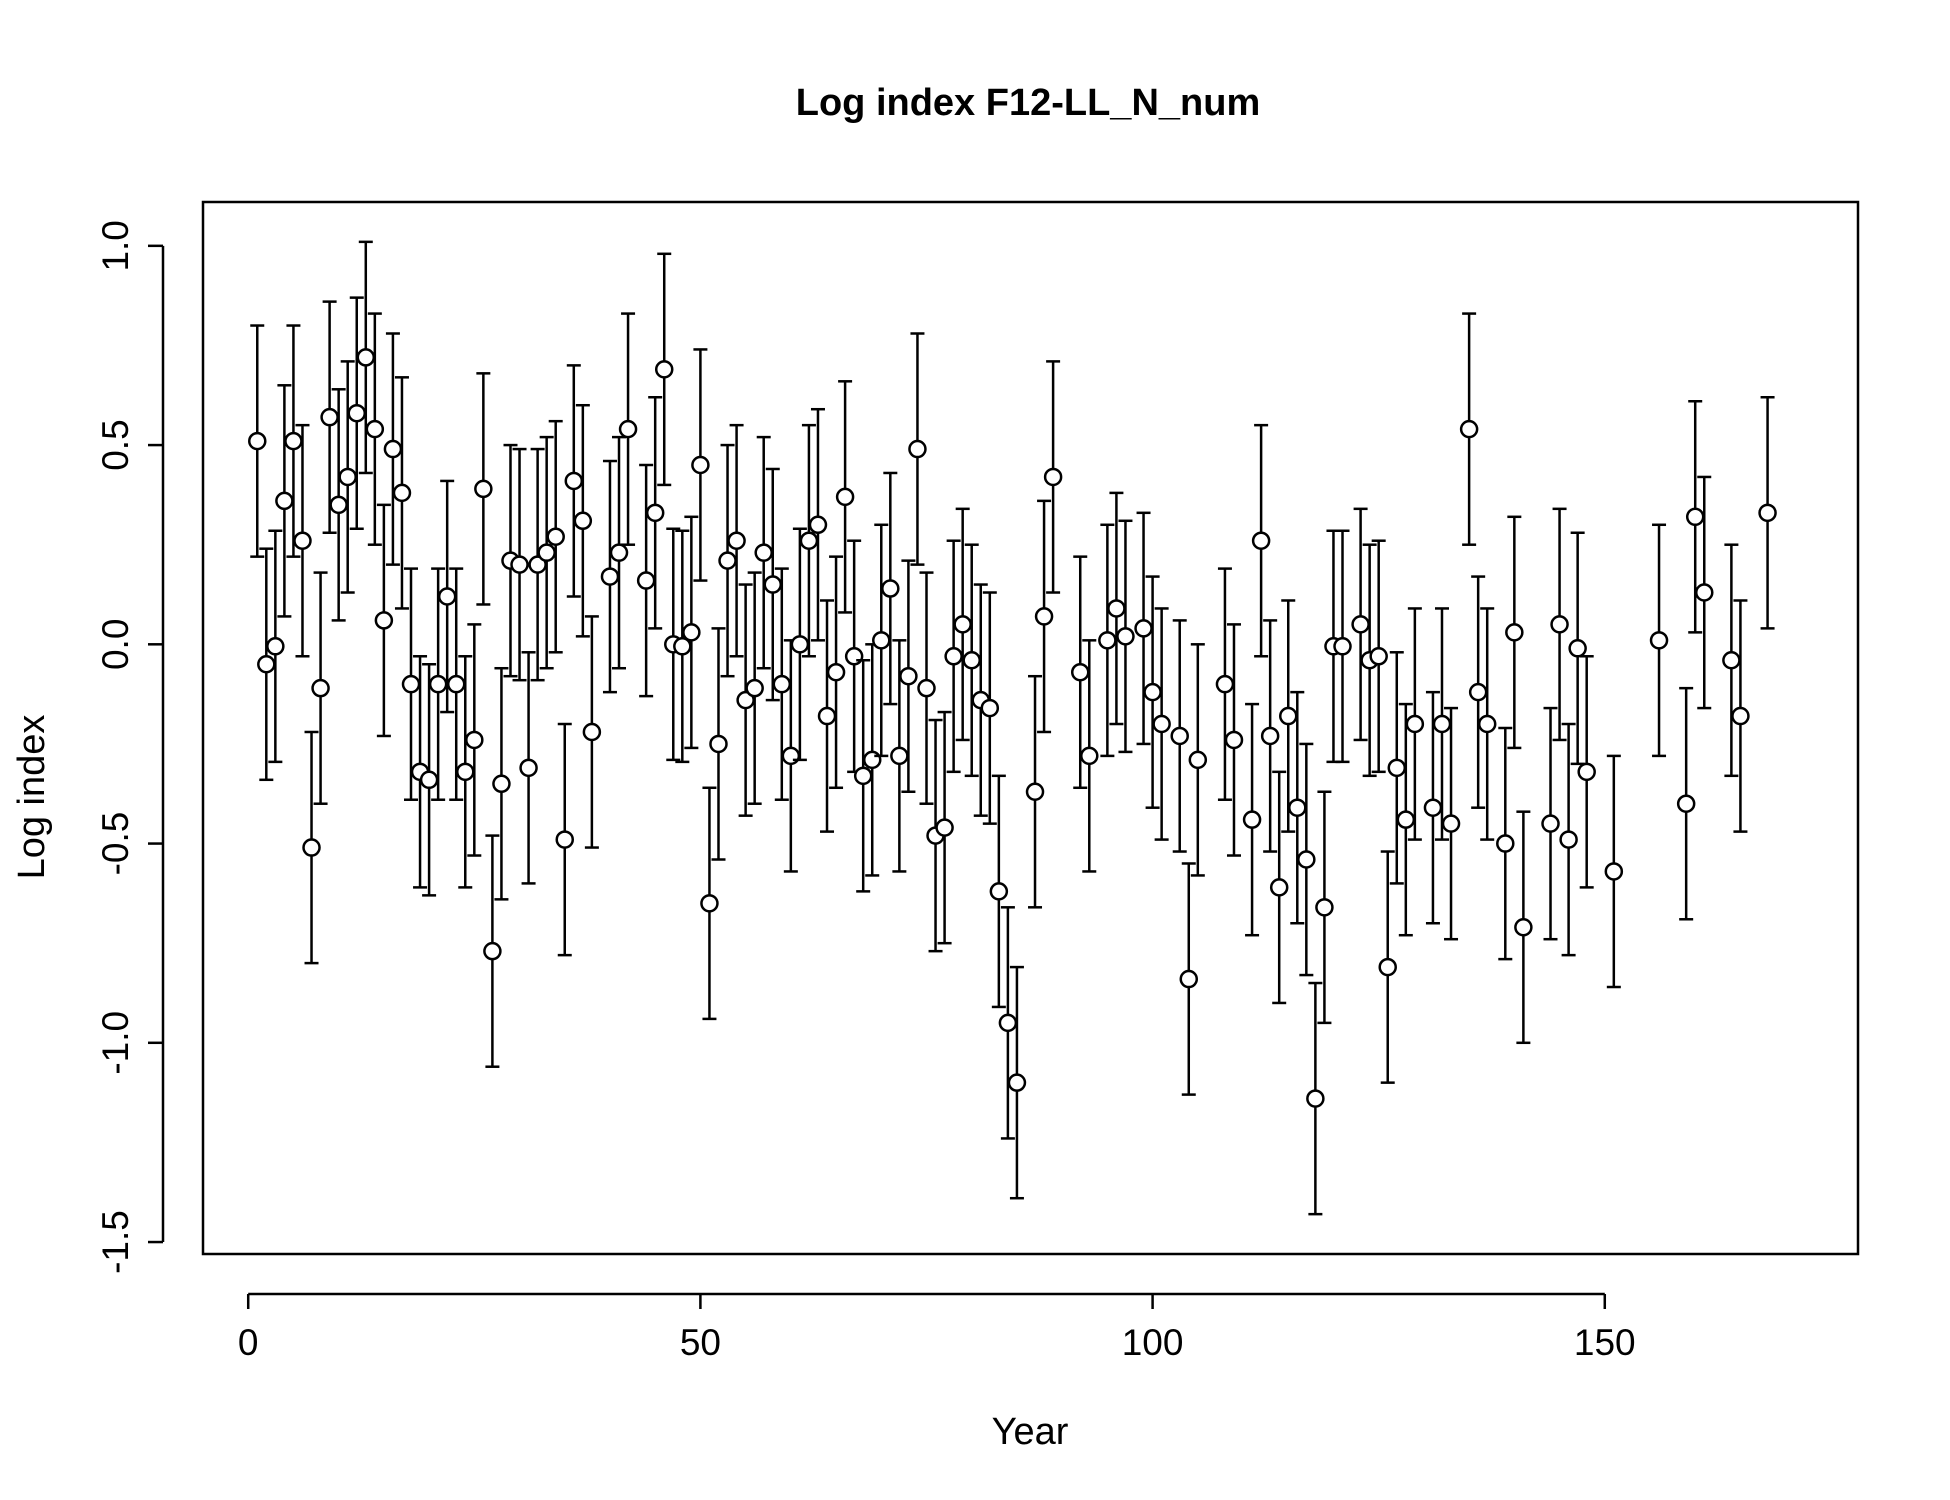 The image size is (1950, 1500). What do you see at coordinates (32, 797) in the screenshot?
I see `y-axis-label: Log index` at bounding box center [32, 797].